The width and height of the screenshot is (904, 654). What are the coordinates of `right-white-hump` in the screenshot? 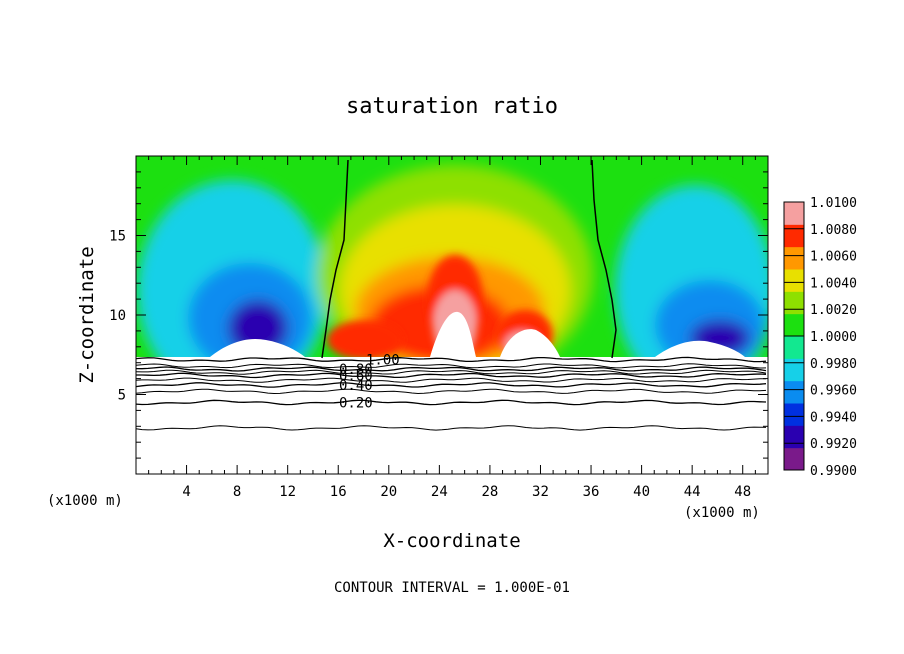 It's located at (700, 348).